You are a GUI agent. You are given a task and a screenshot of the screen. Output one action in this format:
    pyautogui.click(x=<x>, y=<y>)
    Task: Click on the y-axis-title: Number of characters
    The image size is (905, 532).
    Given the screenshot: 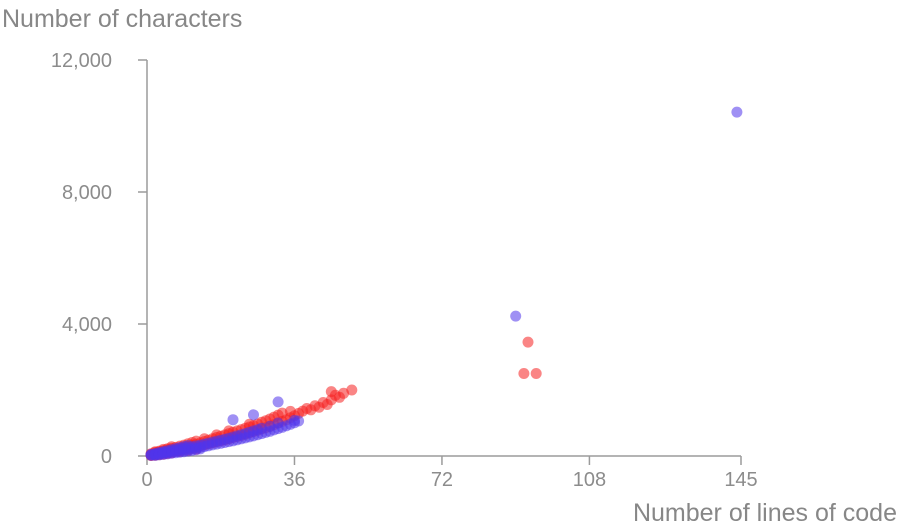 What is the action you would take?
    pyautogui.click(x=122, y=19)
    